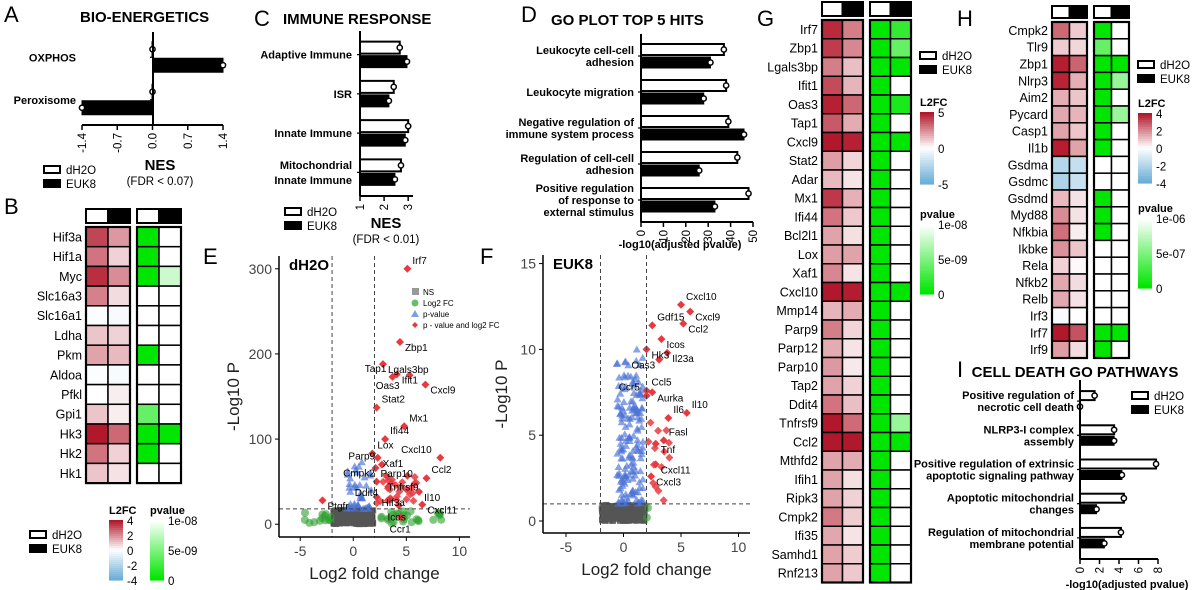  Describe the element at coordinates (69, 356) in the screenshot. I see `row-label-B-6: Pkm` at that location.